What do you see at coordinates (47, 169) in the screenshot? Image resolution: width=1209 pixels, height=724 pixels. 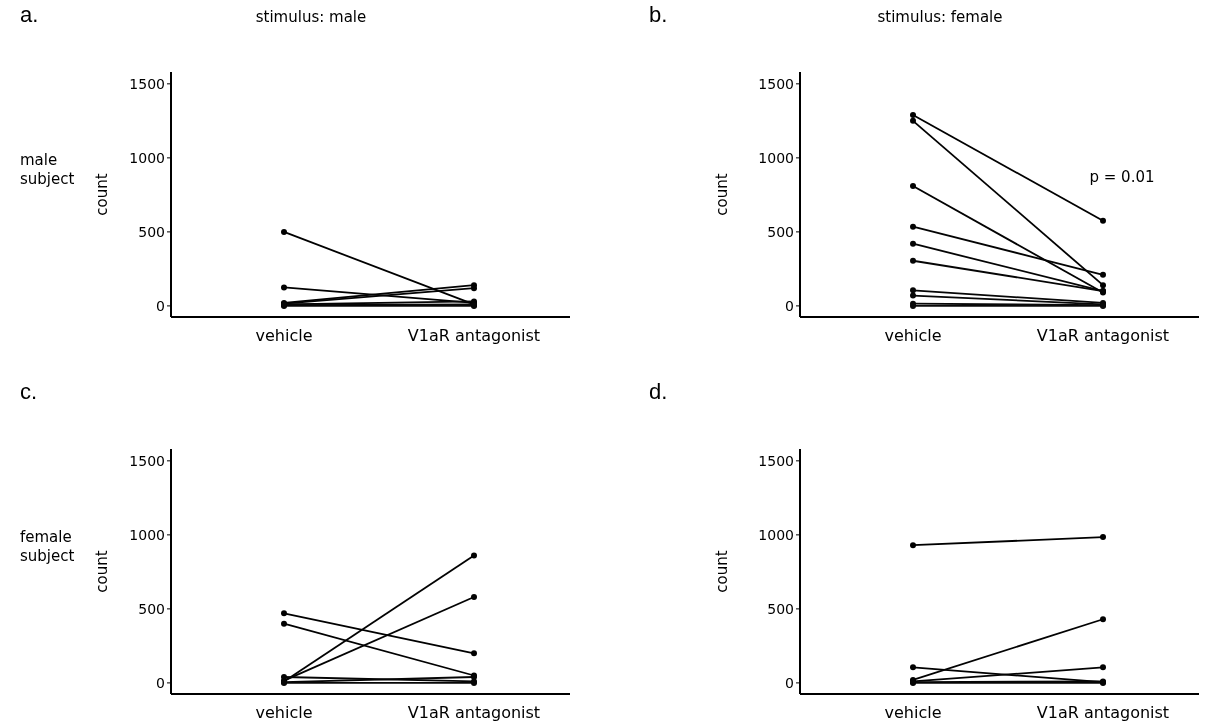 I see `text: male subject` at bounding box center [47, 169].